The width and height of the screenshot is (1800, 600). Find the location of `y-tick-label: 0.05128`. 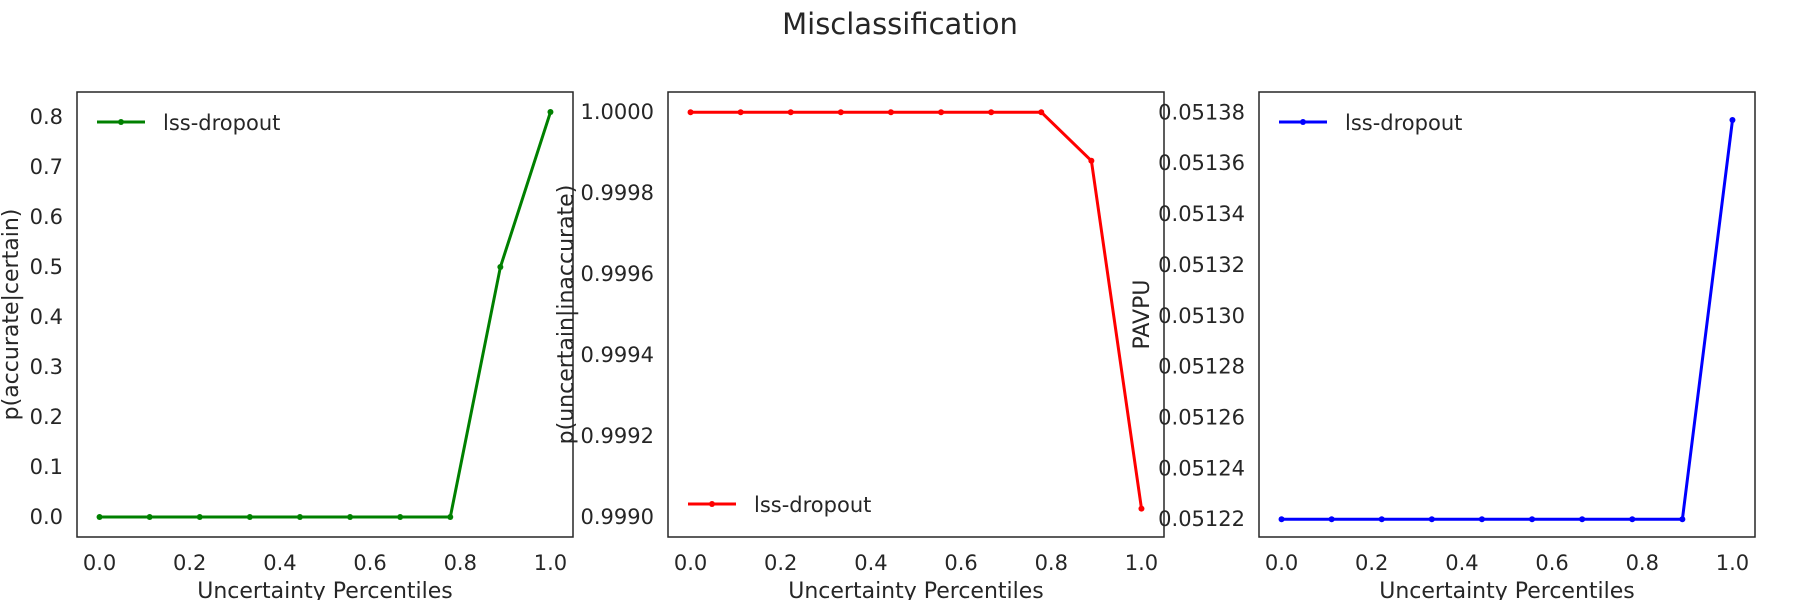

y-tick-label: 0.05128 is located at coordinates (1201, 367).